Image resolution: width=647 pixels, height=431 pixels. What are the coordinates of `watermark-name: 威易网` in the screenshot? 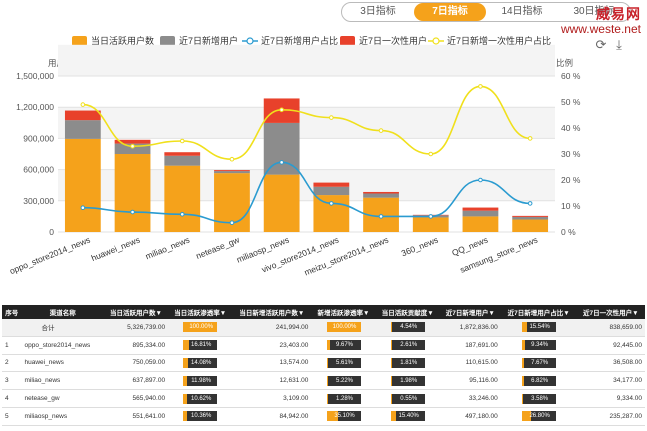 It's located at (618, 14).